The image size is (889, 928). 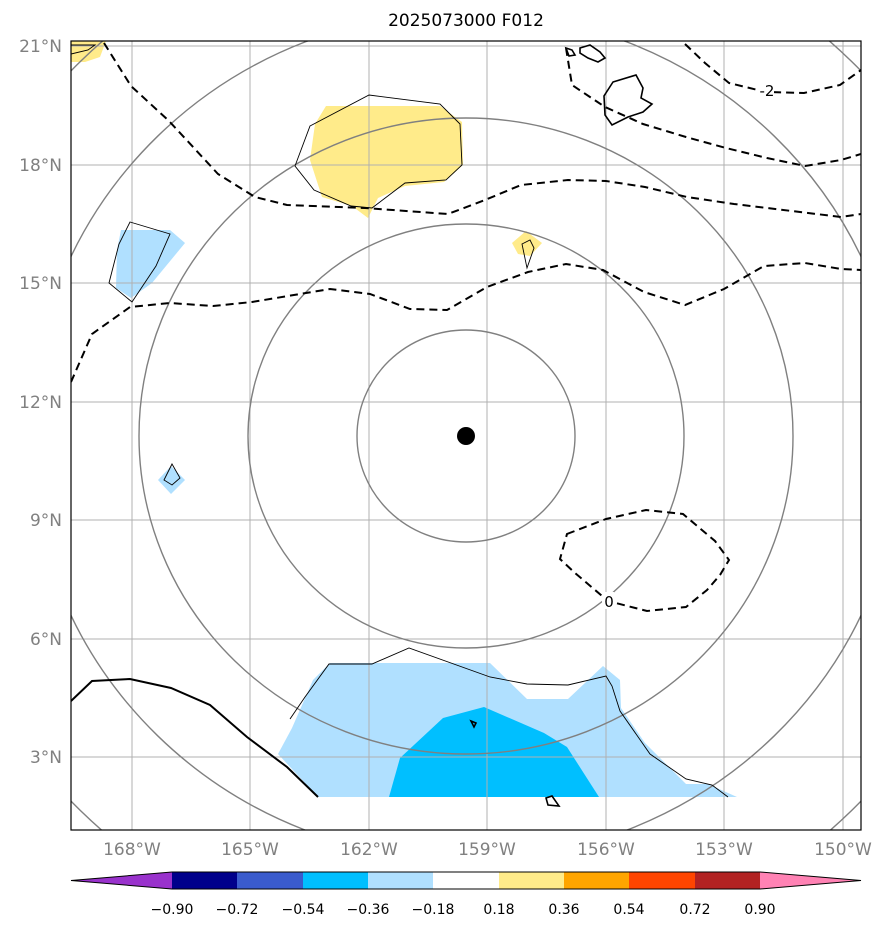 What do you see at coordinates (46, 521) in the screenshot?
I see `lat-tick-label: 9°N` at bounding box center [46, 521].